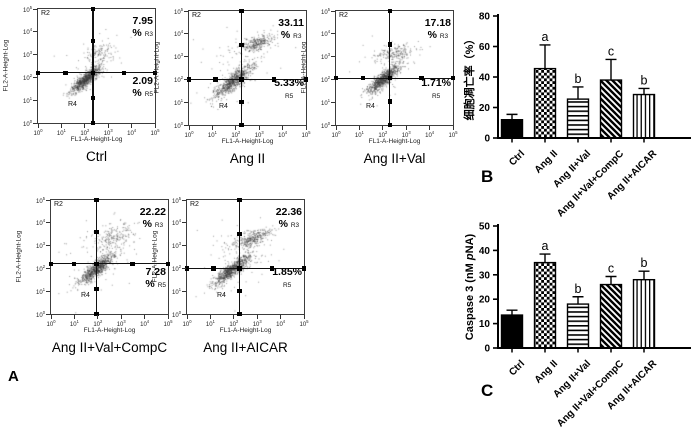  What do you see at coordinates (247, 79) in the screenshot?
I see `quadrant-gate-horizontal` at bounding box center [247, 79].